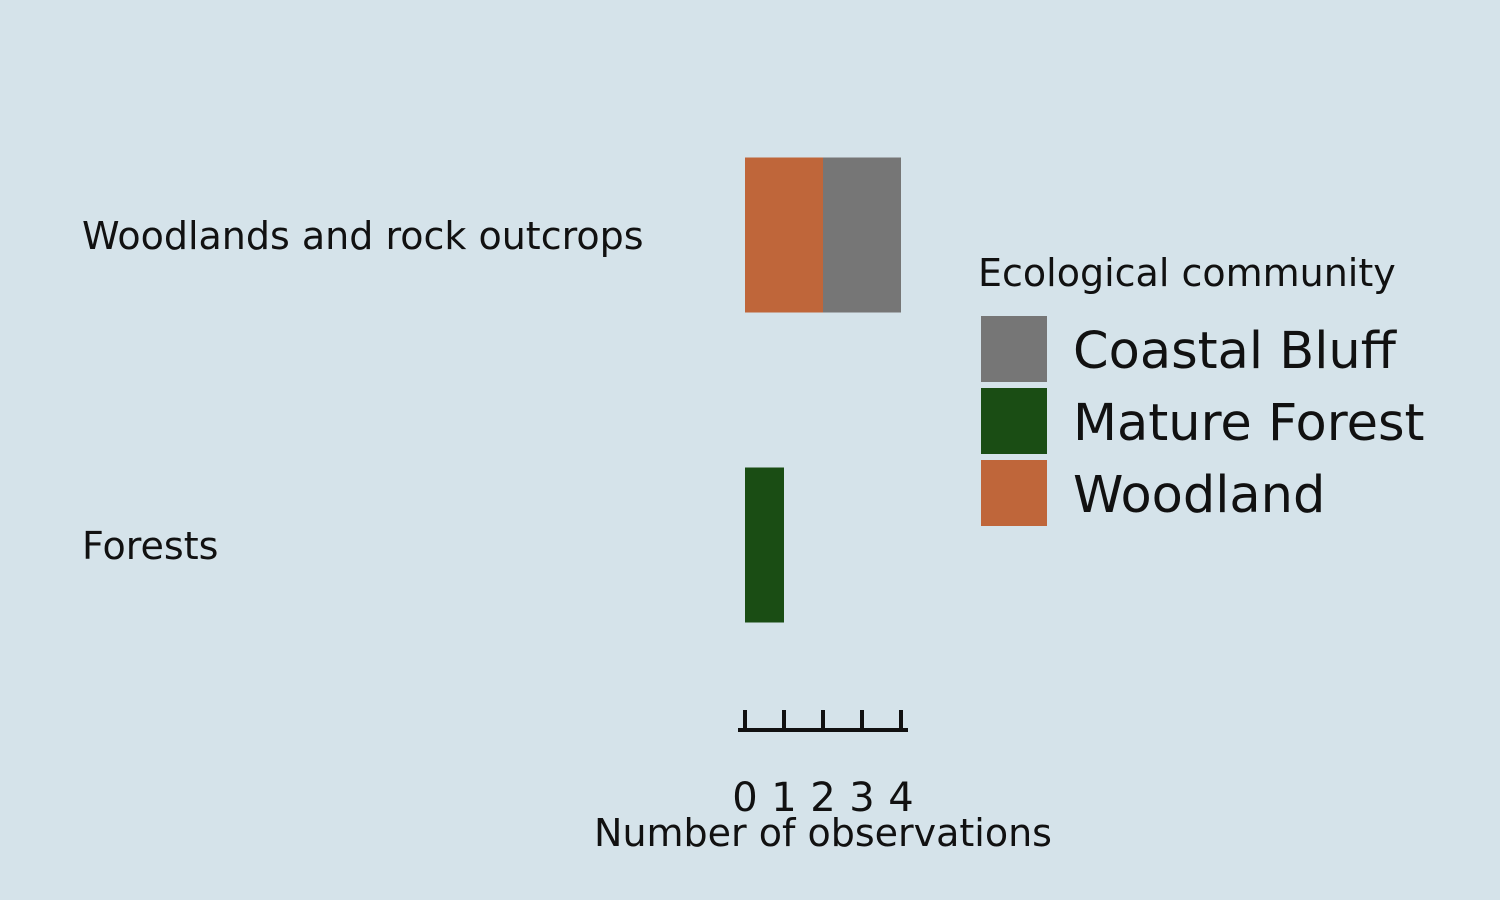 This screenshot has width=1500, height=900. Describe the element at coordinates (823, 390) in the screenshot. I see `bars` at that location.